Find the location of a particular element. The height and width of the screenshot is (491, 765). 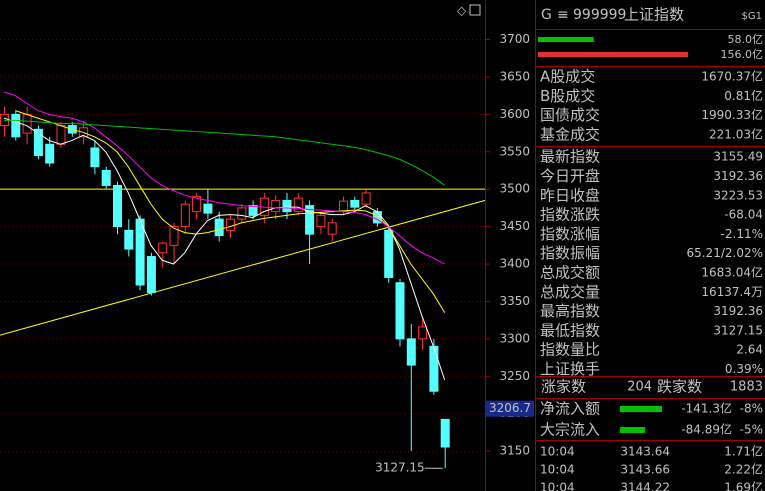

down-label: 跌家数 is located at coordinates (679, 387).